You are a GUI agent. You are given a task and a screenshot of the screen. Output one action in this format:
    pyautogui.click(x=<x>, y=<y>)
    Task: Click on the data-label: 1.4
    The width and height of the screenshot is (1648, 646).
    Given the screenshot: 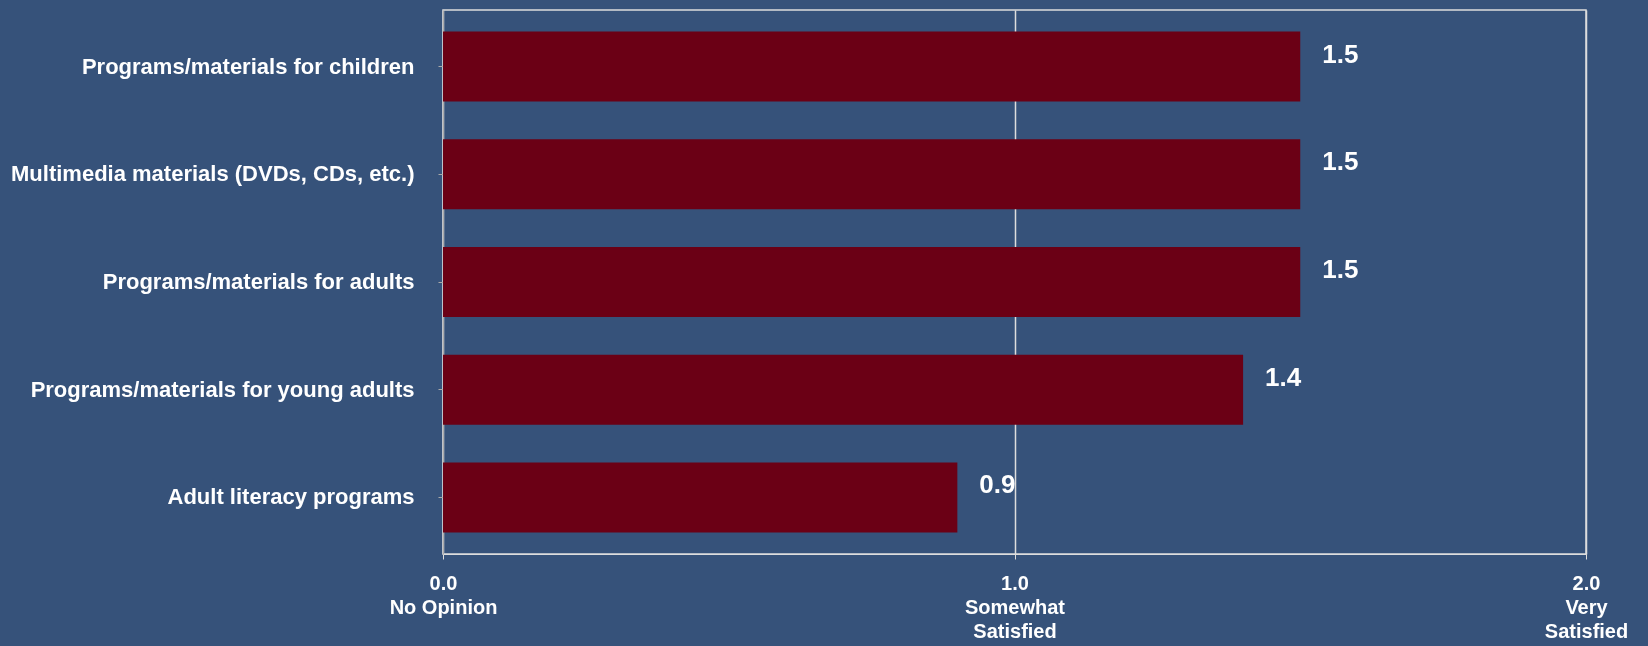 What is the action you would take?
    pyautogui.click(x=1283, y=376)
    